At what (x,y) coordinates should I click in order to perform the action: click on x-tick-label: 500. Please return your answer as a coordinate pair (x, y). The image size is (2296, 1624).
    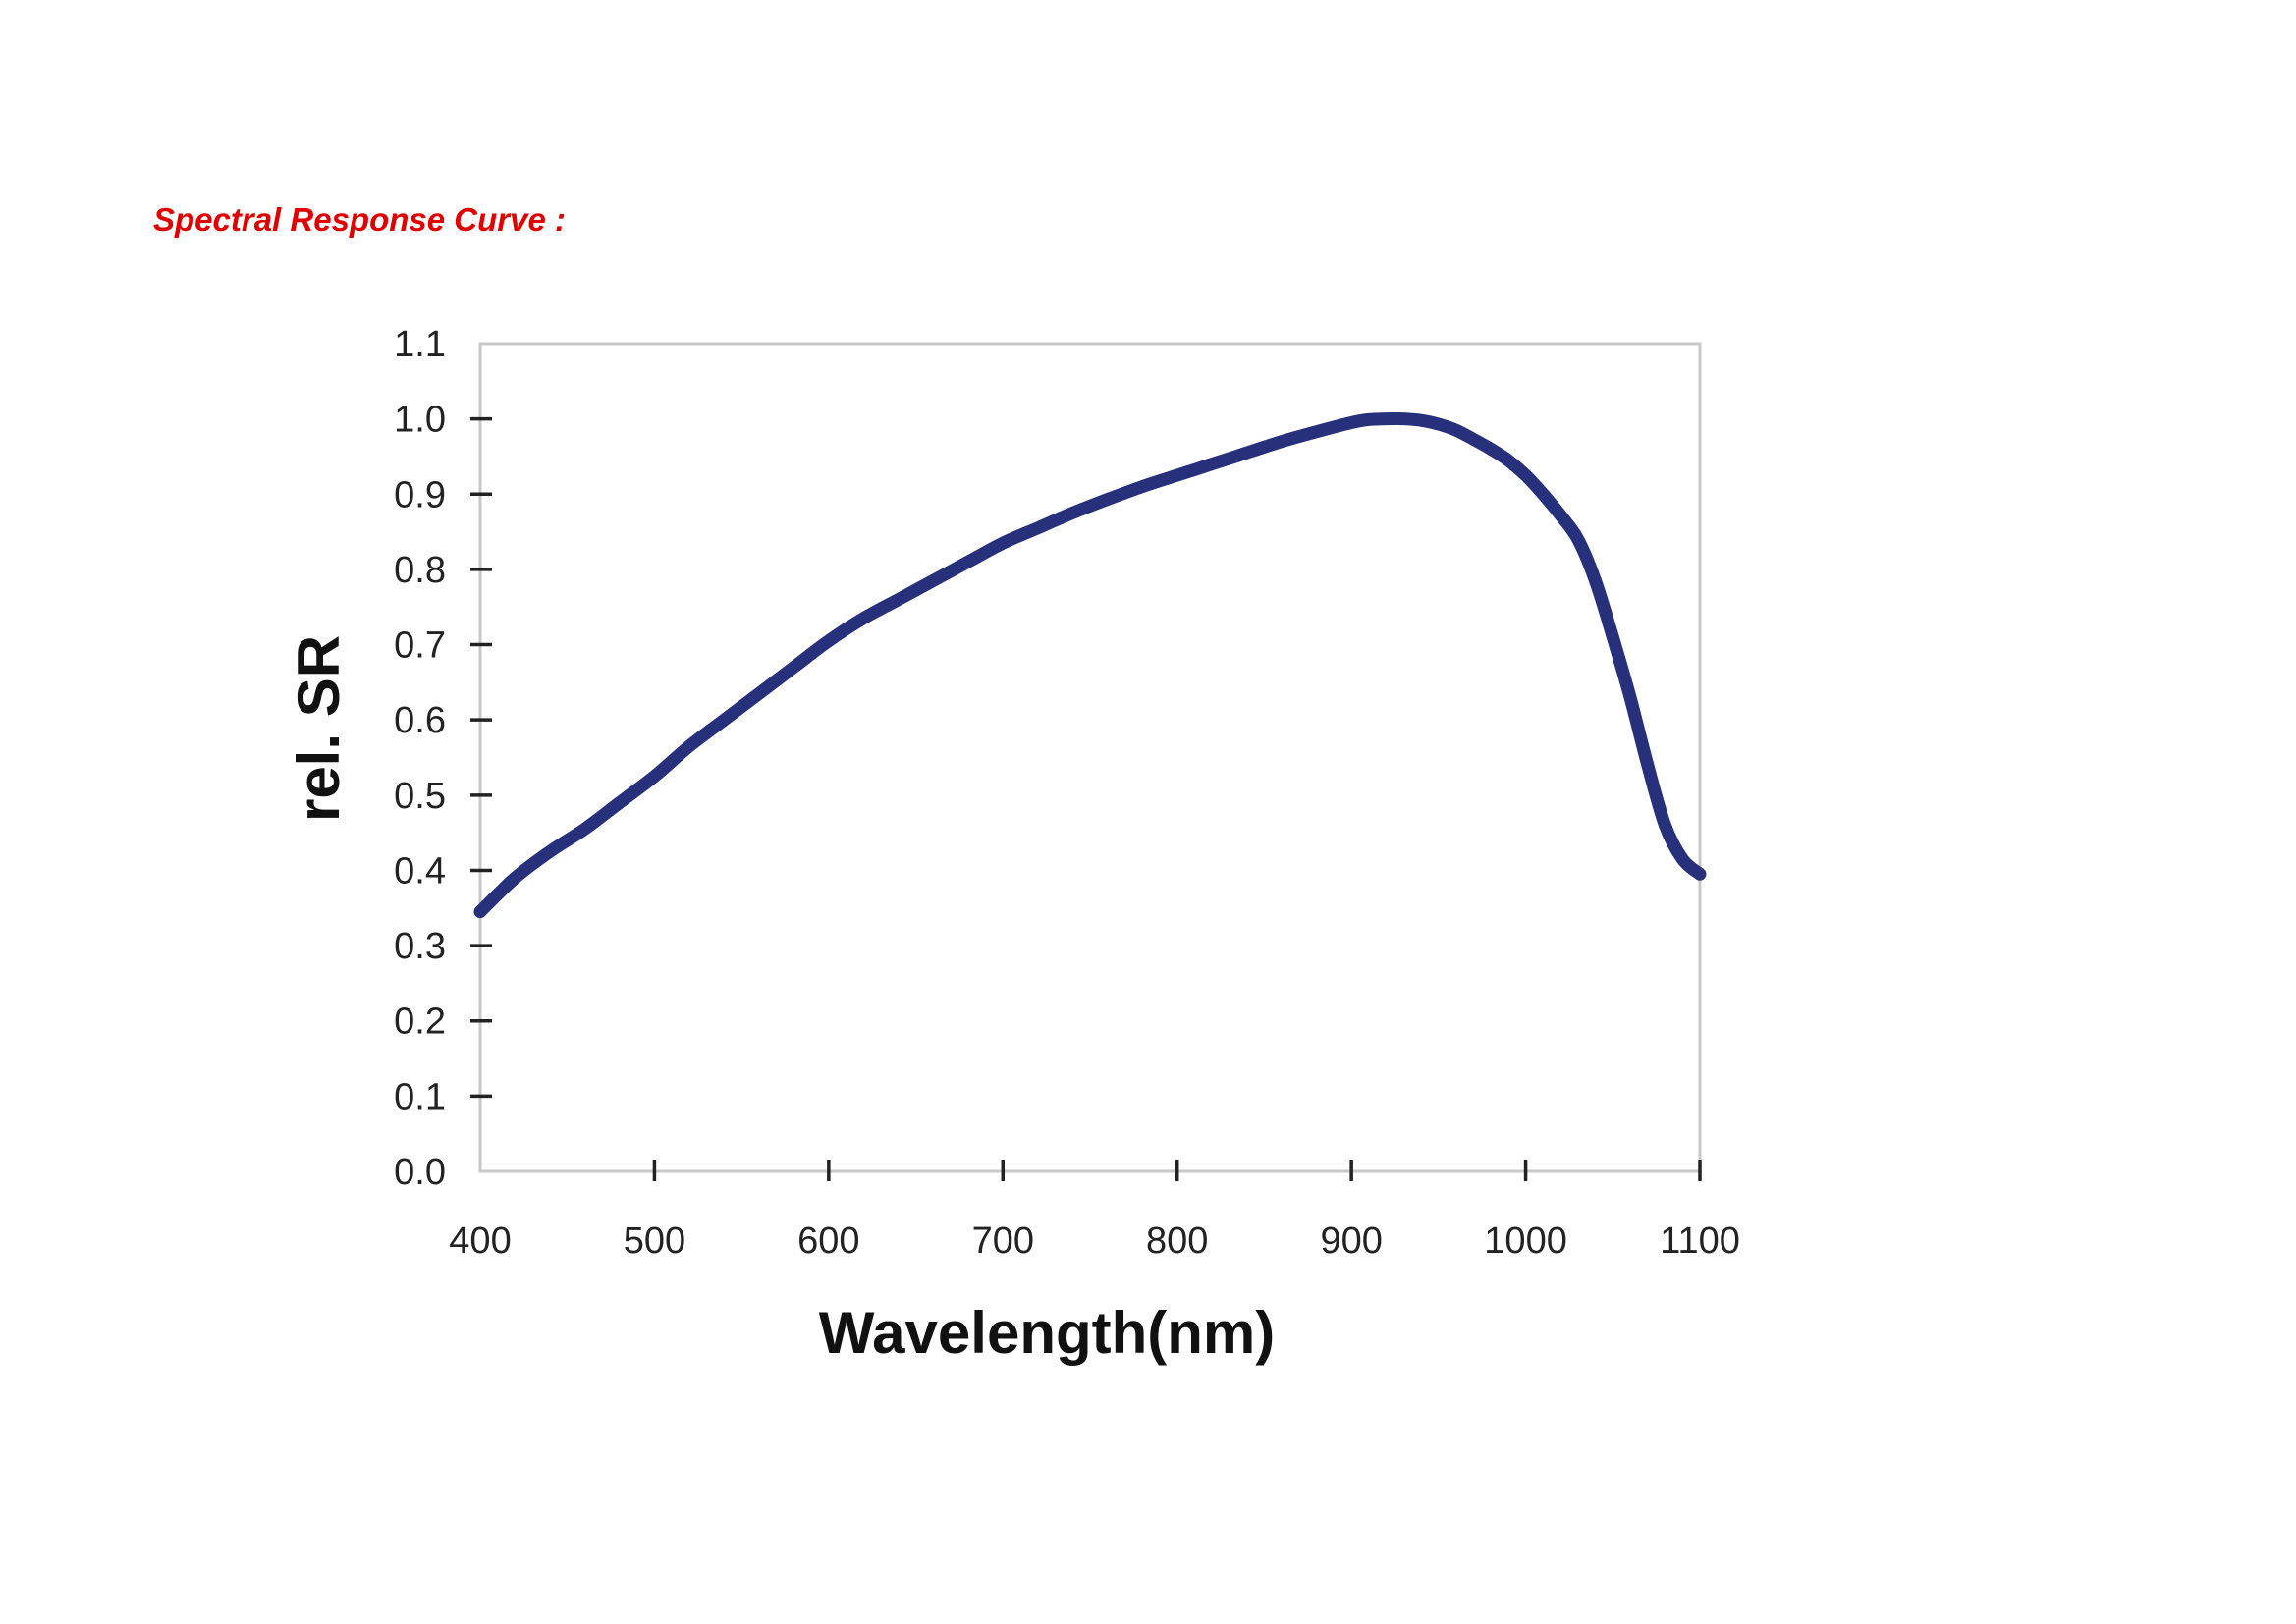
    Looking at the image, I should click on (654, 1241).